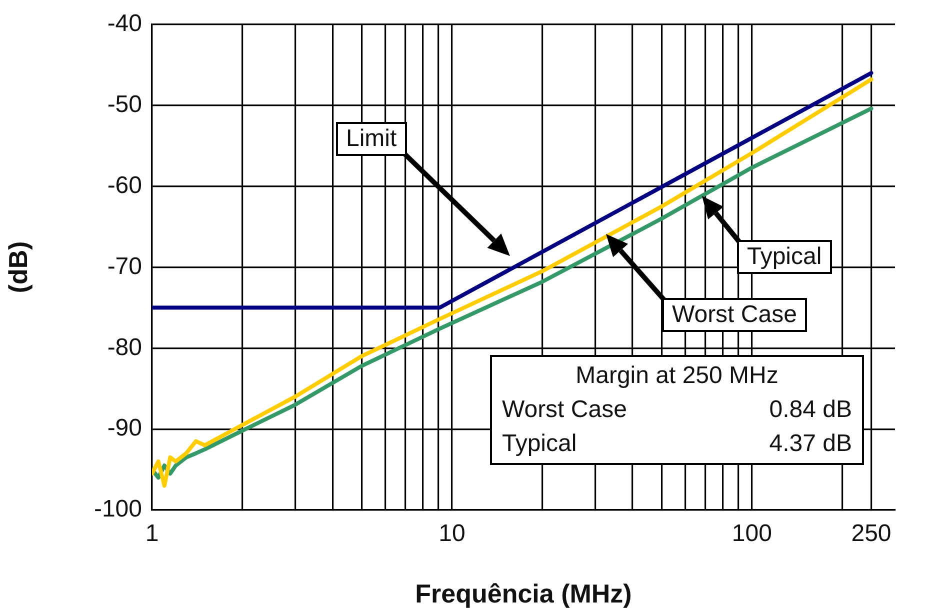  Describe the element at coordinates (17, 267) in the screenshot. I see `y-axis-title: (dB)` at that location.